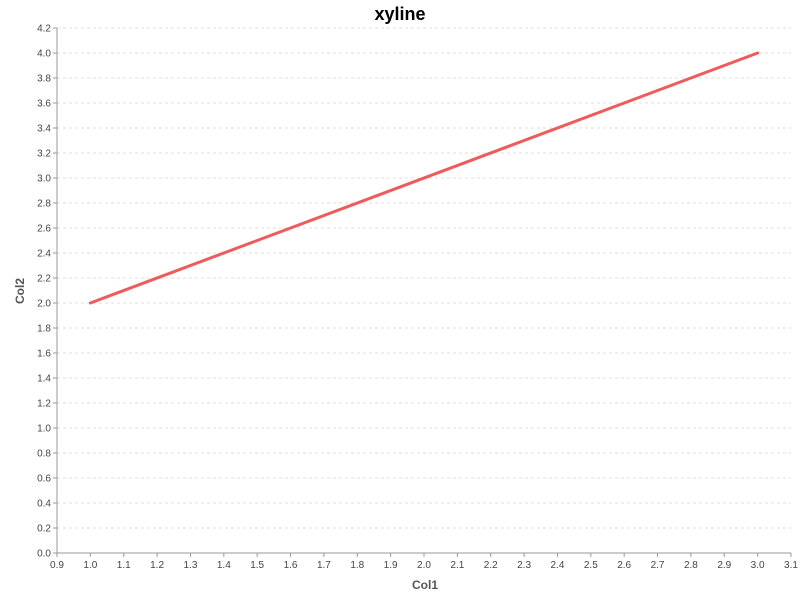 Image resolution: width=800 pixels, height=600 pixels. I want to click on y-tick-label: 0.2, so click(44, 529).